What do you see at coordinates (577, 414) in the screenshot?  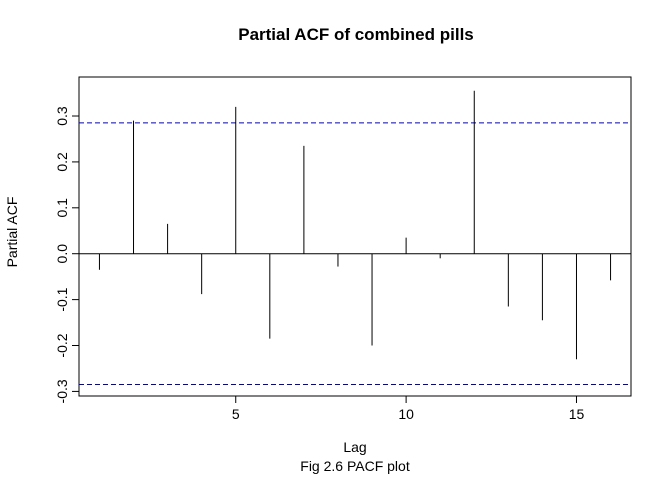 I see `x-tick-label-15: 15` at bounding box center [577, 414].